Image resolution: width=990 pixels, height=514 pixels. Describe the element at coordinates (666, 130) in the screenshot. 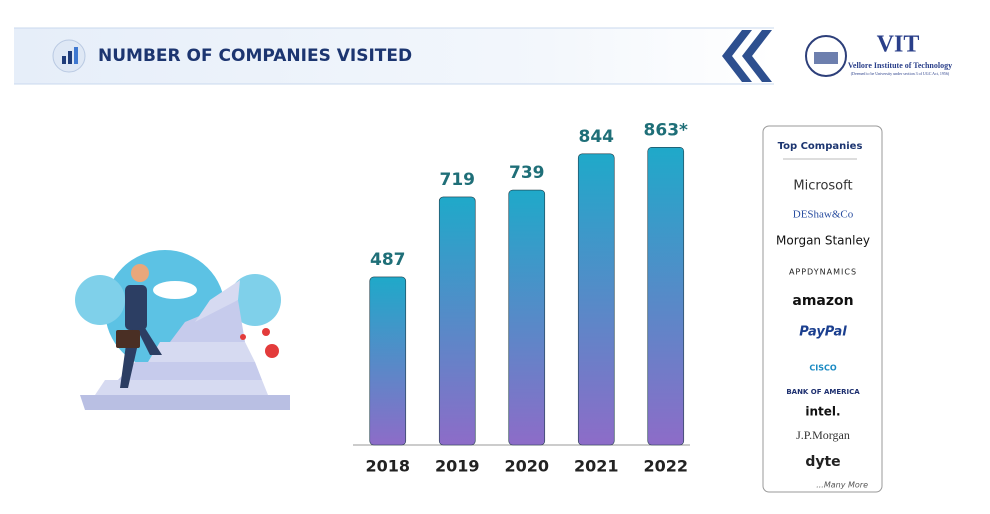

I see `value-label: 863*` at that location.